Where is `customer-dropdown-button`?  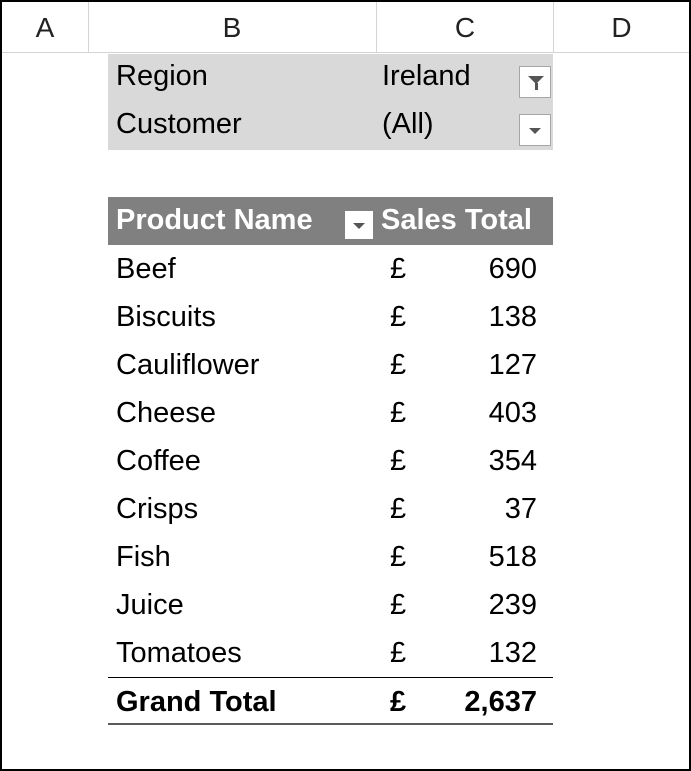
customer-dropdown-button is located at coordinates (535, 130).